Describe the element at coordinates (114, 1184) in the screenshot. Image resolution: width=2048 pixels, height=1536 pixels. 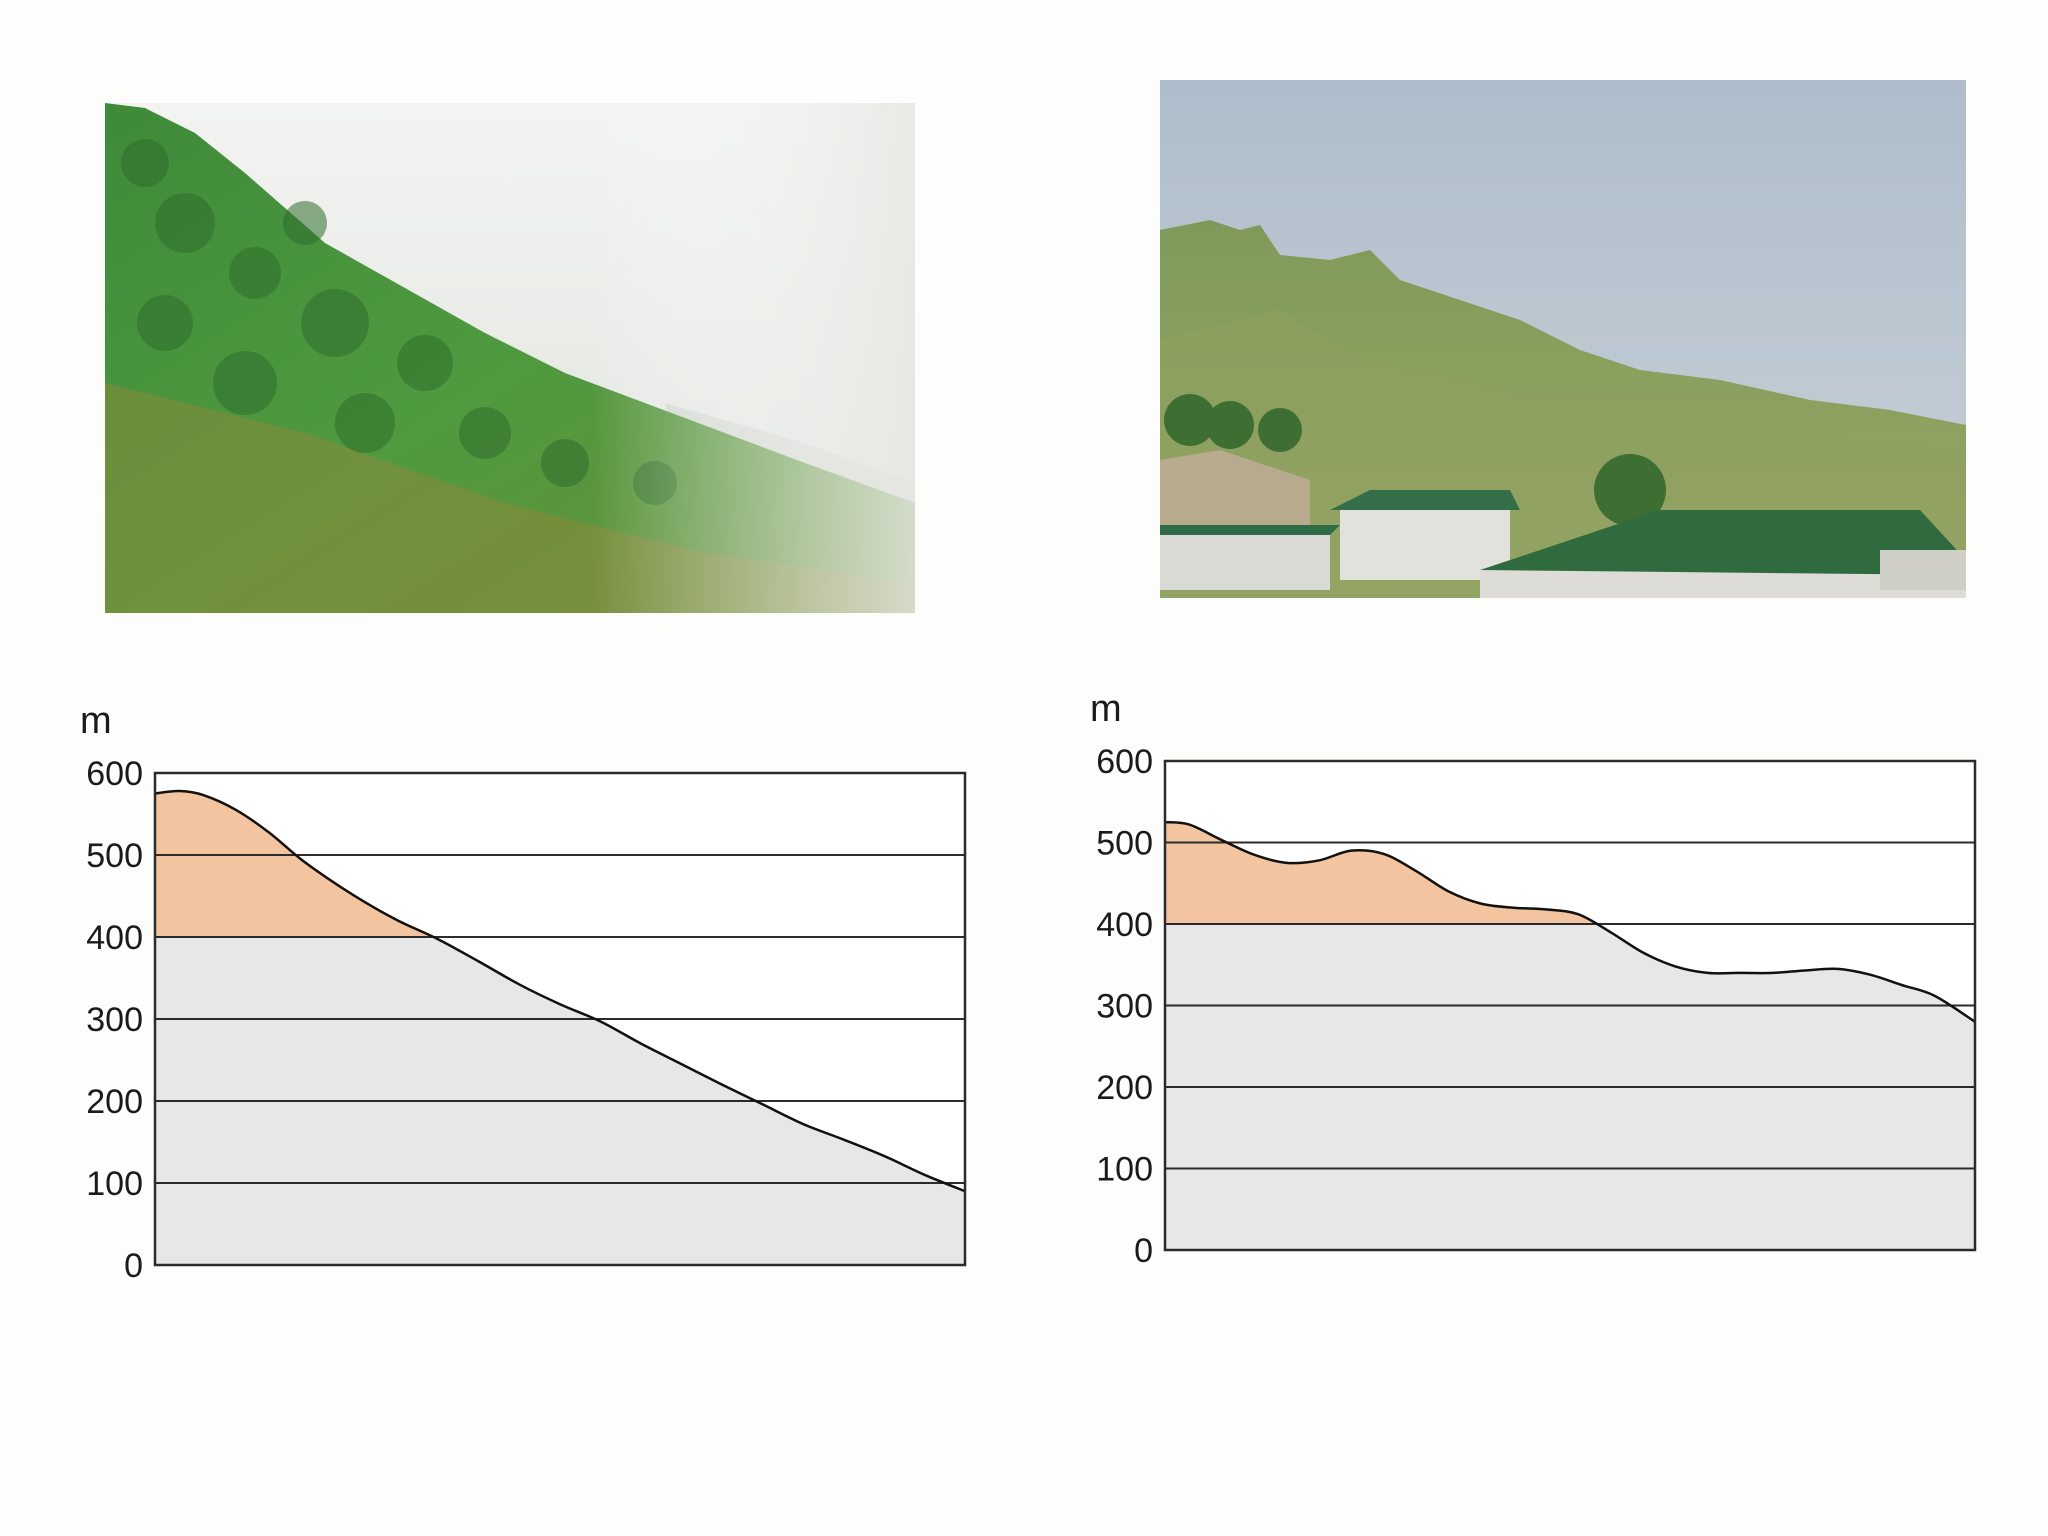
I see `left-chart-tick-label-100: 100` at that location.